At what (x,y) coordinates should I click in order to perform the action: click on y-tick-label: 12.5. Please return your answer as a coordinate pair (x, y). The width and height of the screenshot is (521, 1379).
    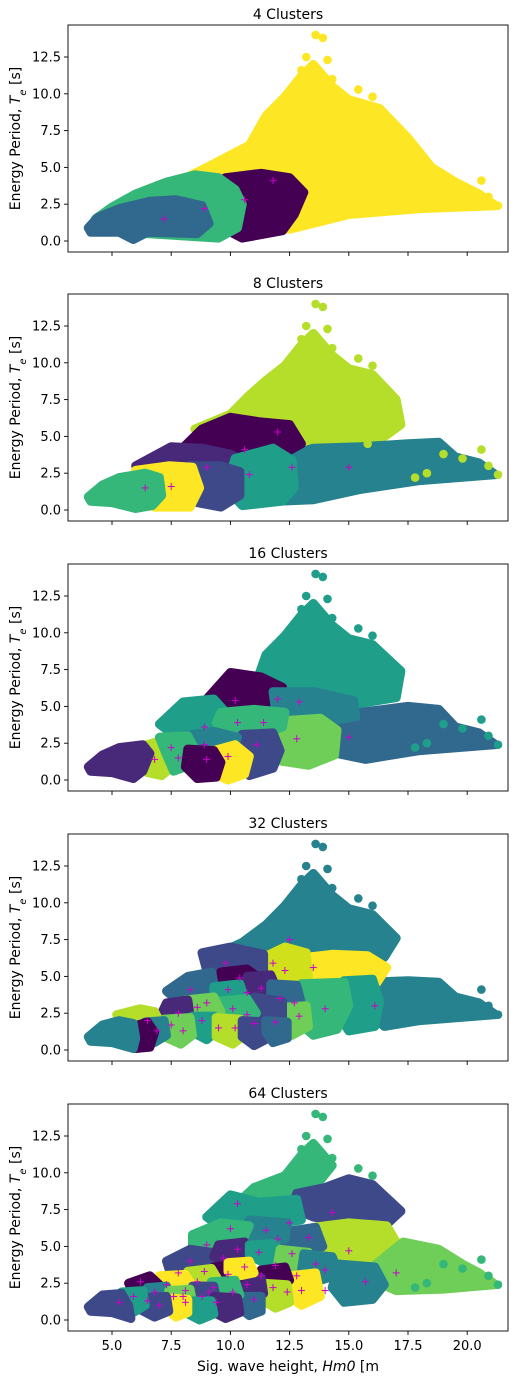
    Looking at the image, I should click on (46, 597).